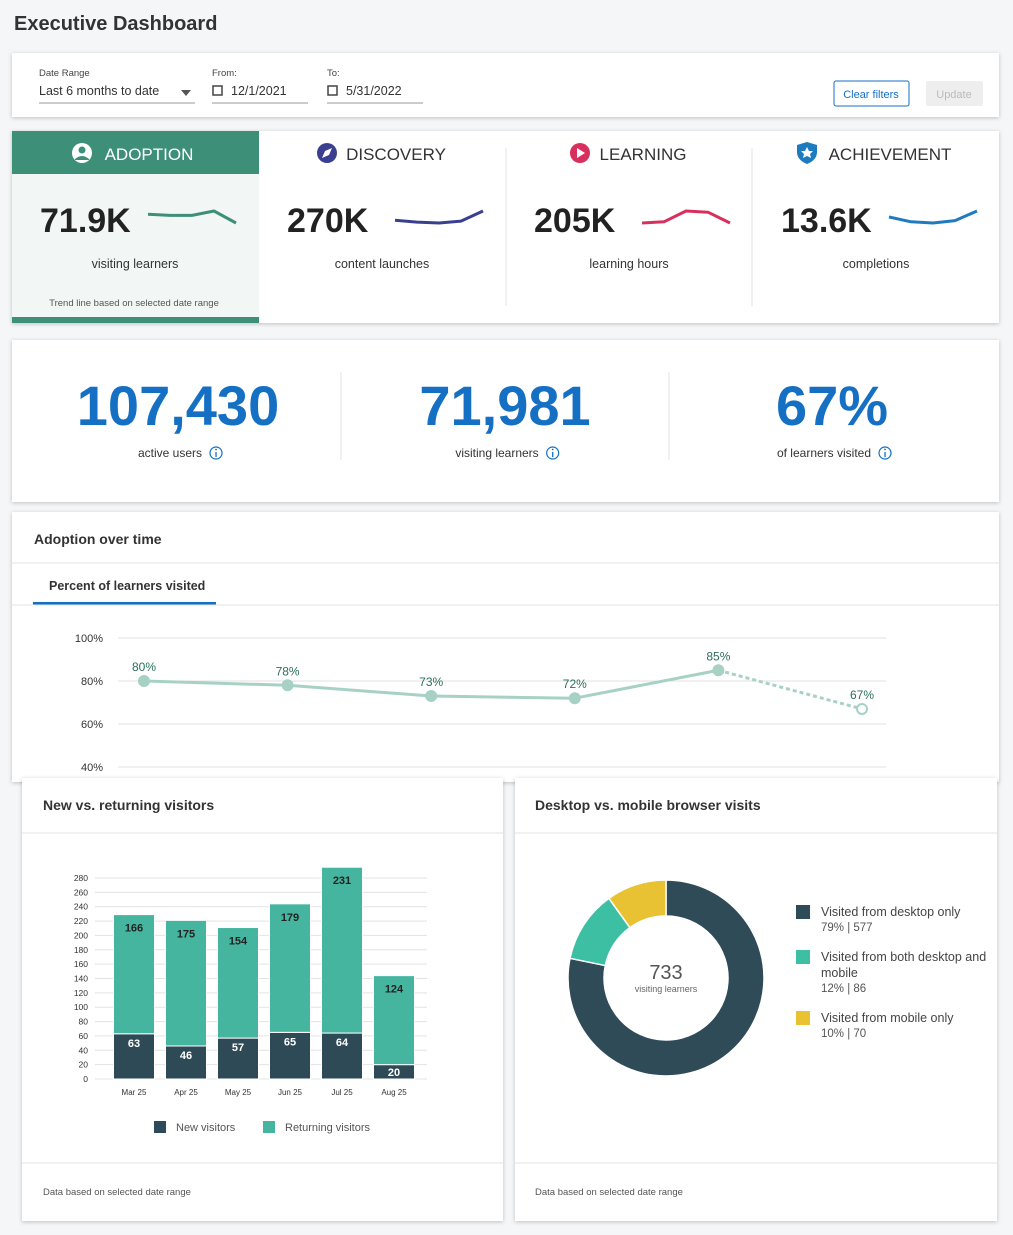 This screenshot has width=1013, height=1235. I want to click on point-label: 67%, so click(862, 695).